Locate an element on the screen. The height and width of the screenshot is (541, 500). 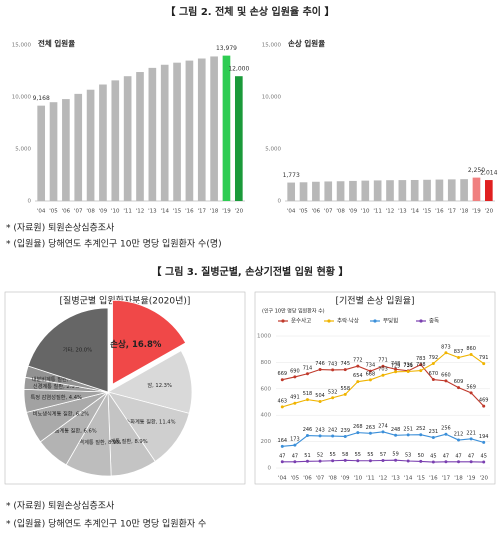
value-label: 491 is located at coordinates (295, 398).